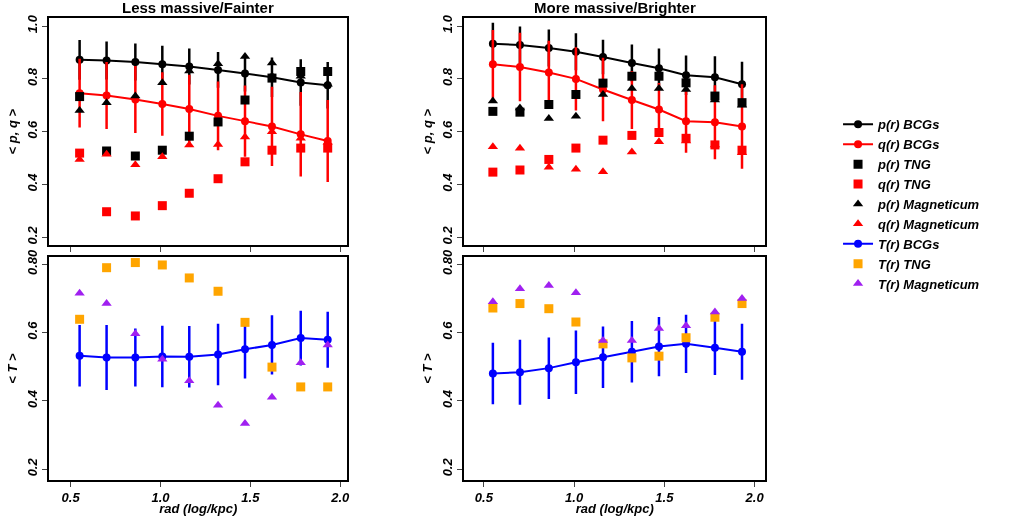  What do you see at coordinates (904, 165) in the screenshot?
I see `legend-label: p(r) TNG` at bounding box center [904, 165].